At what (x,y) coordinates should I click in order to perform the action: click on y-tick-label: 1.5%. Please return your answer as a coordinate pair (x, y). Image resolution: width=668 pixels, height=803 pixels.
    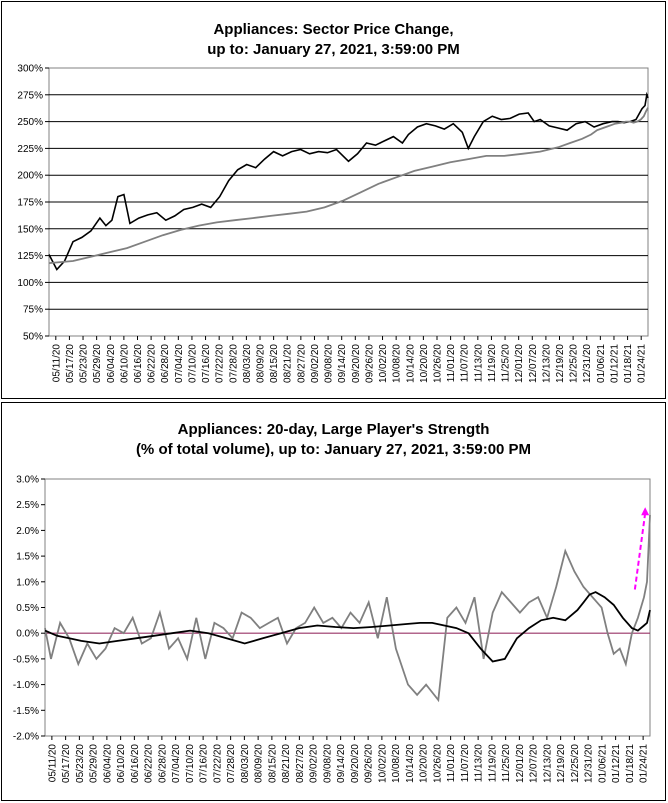
    Looking at the image, I should click on (27, 557).